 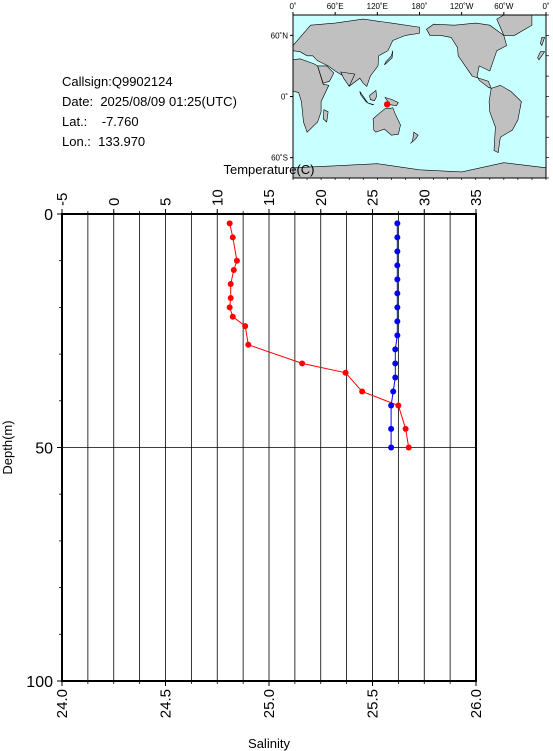 I want to click on salinity-profile-line, so click(x=394, y=335).